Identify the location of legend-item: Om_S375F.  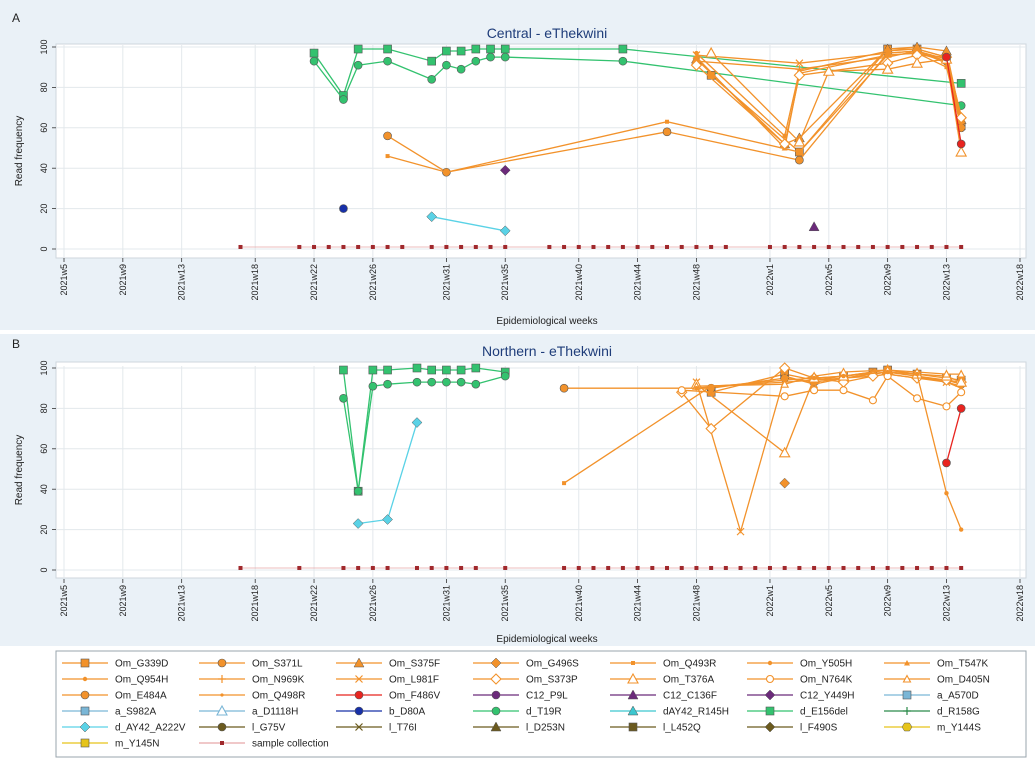
(388, 663).